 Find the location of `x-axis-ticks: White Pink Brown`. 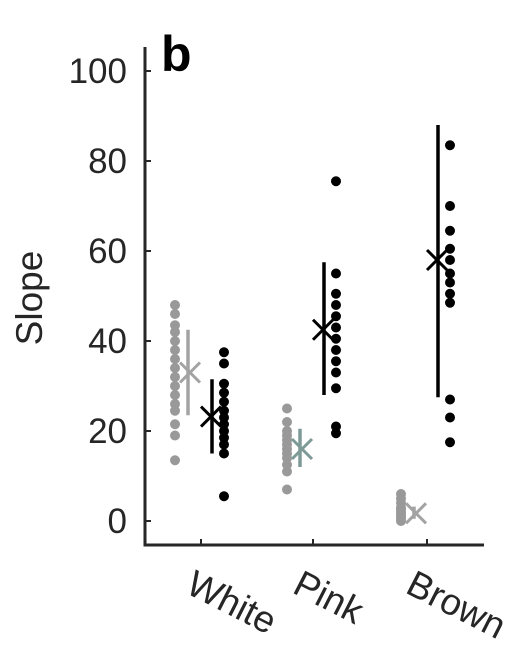

x-axis-ticks: White Pink Brown is located at coordinates (346, 593).